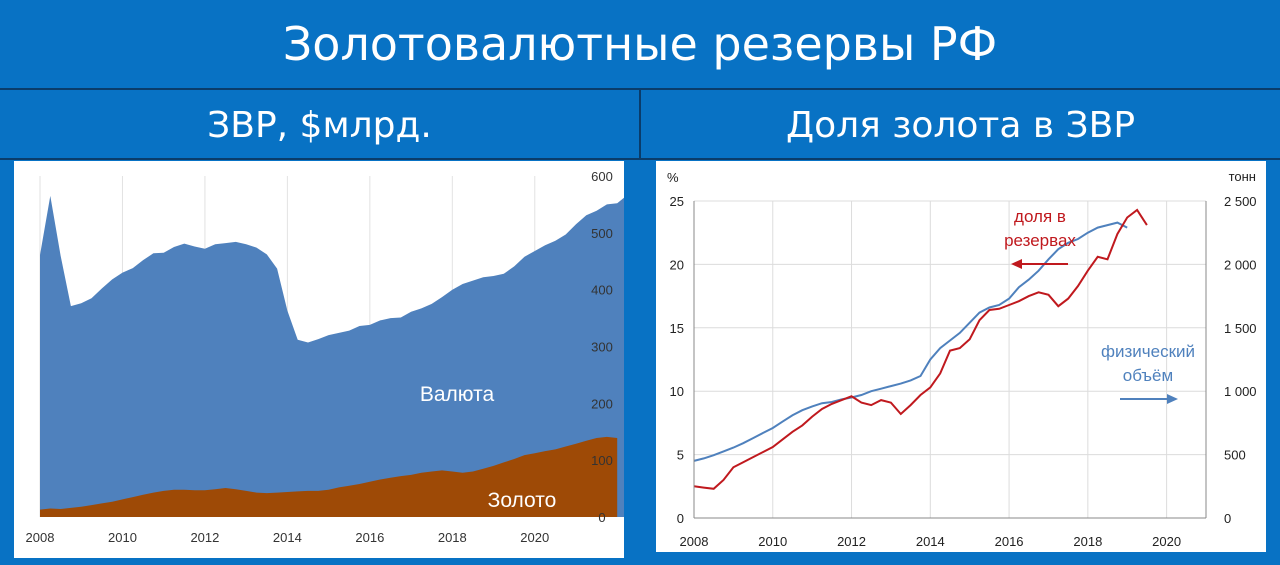  What do you see at coordinates (640, 89) in the screenshot?
I see `divider-top` at bounding box center [640, 89].